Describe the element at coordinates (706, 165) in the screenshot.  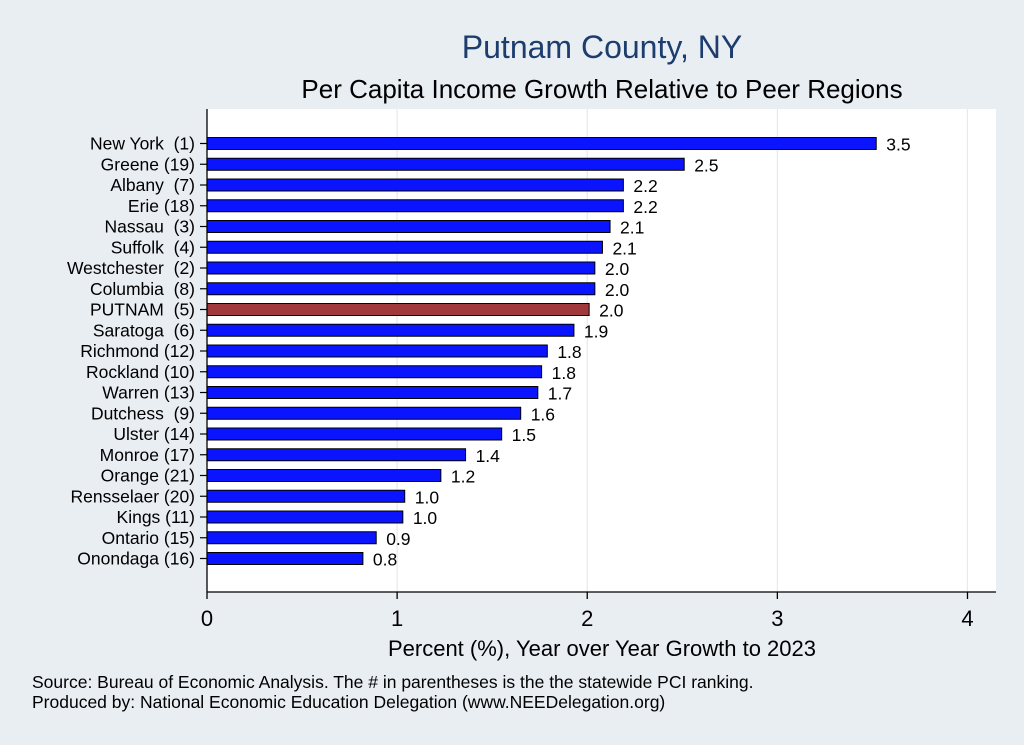
I see `data-label: 2.5` at that location.